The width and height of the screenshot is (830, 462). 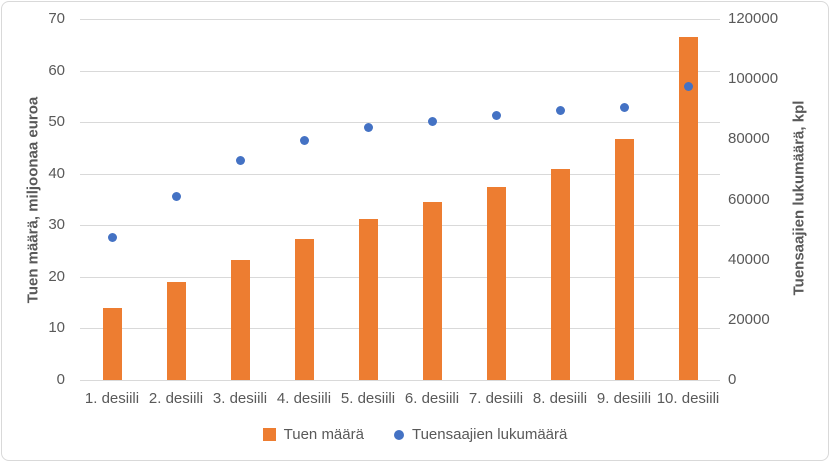 What do you see at coordinates (432, 121) in the screenshot?
I see `scatter-point-6. desiili` at bounding box center [432, 121].